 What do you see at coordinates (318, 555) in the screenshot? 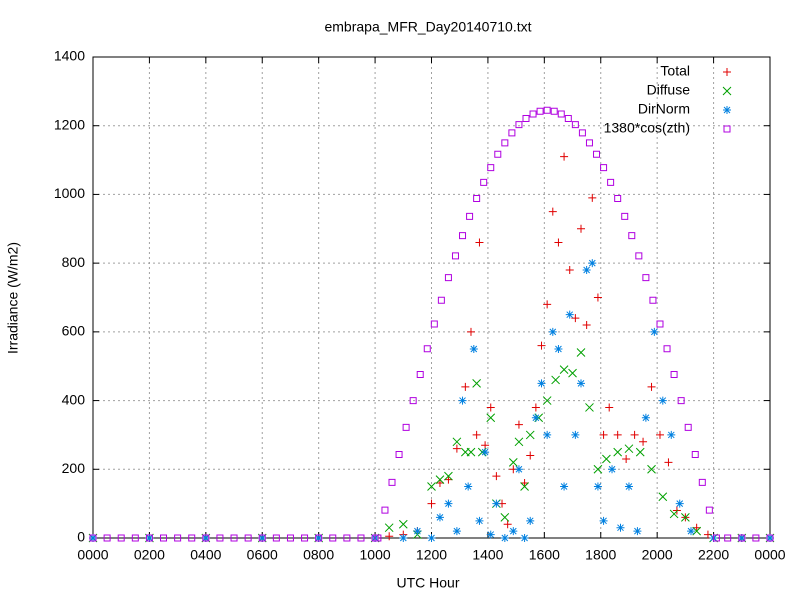
I see `x-tick-label: 0800` at bounding box center [318, 555].